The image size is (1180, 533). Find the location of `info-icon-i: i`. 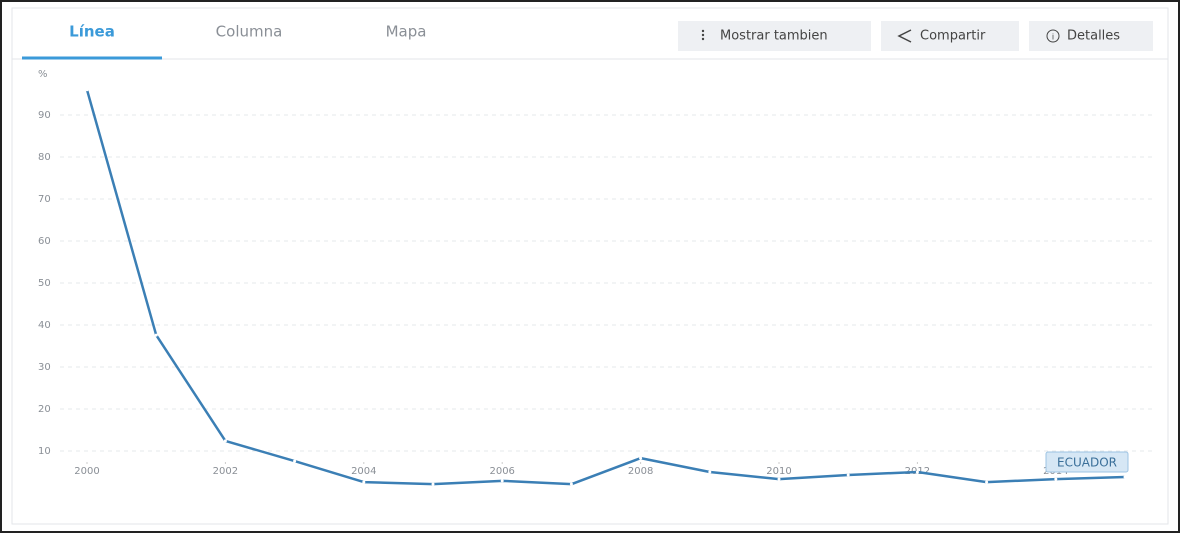

info-icon-i: i is located at coordinates (1053, 37).